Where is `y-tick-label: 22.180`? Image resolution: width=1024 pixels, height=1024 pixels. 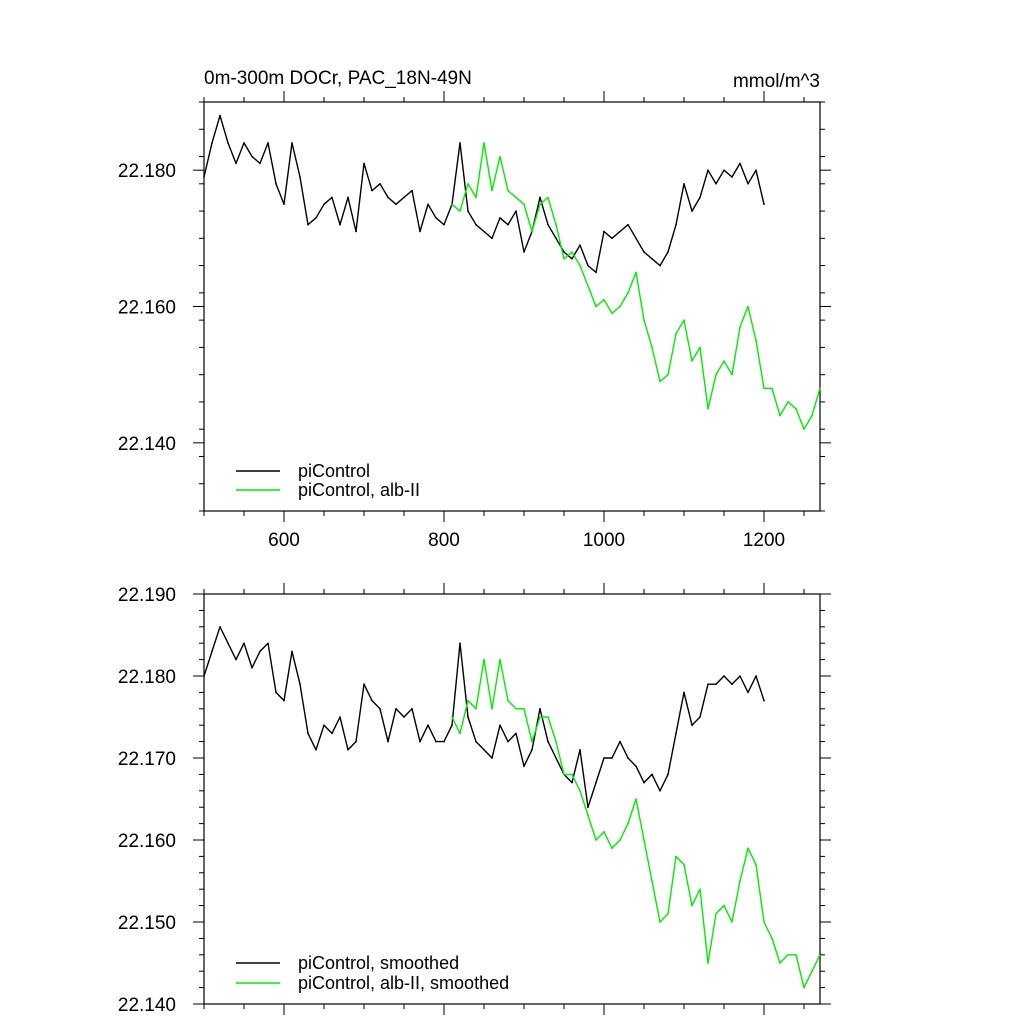
y-tick-label: 22.180 is located at coordinates (147, 171).